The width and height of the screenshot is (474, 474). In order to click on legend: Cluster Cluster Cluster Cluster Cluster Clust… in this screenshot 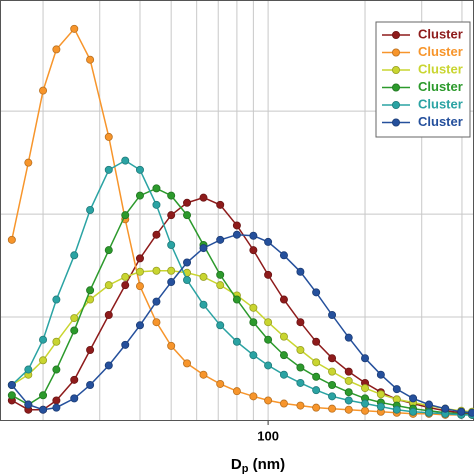, I will do `click(423, 79)`.